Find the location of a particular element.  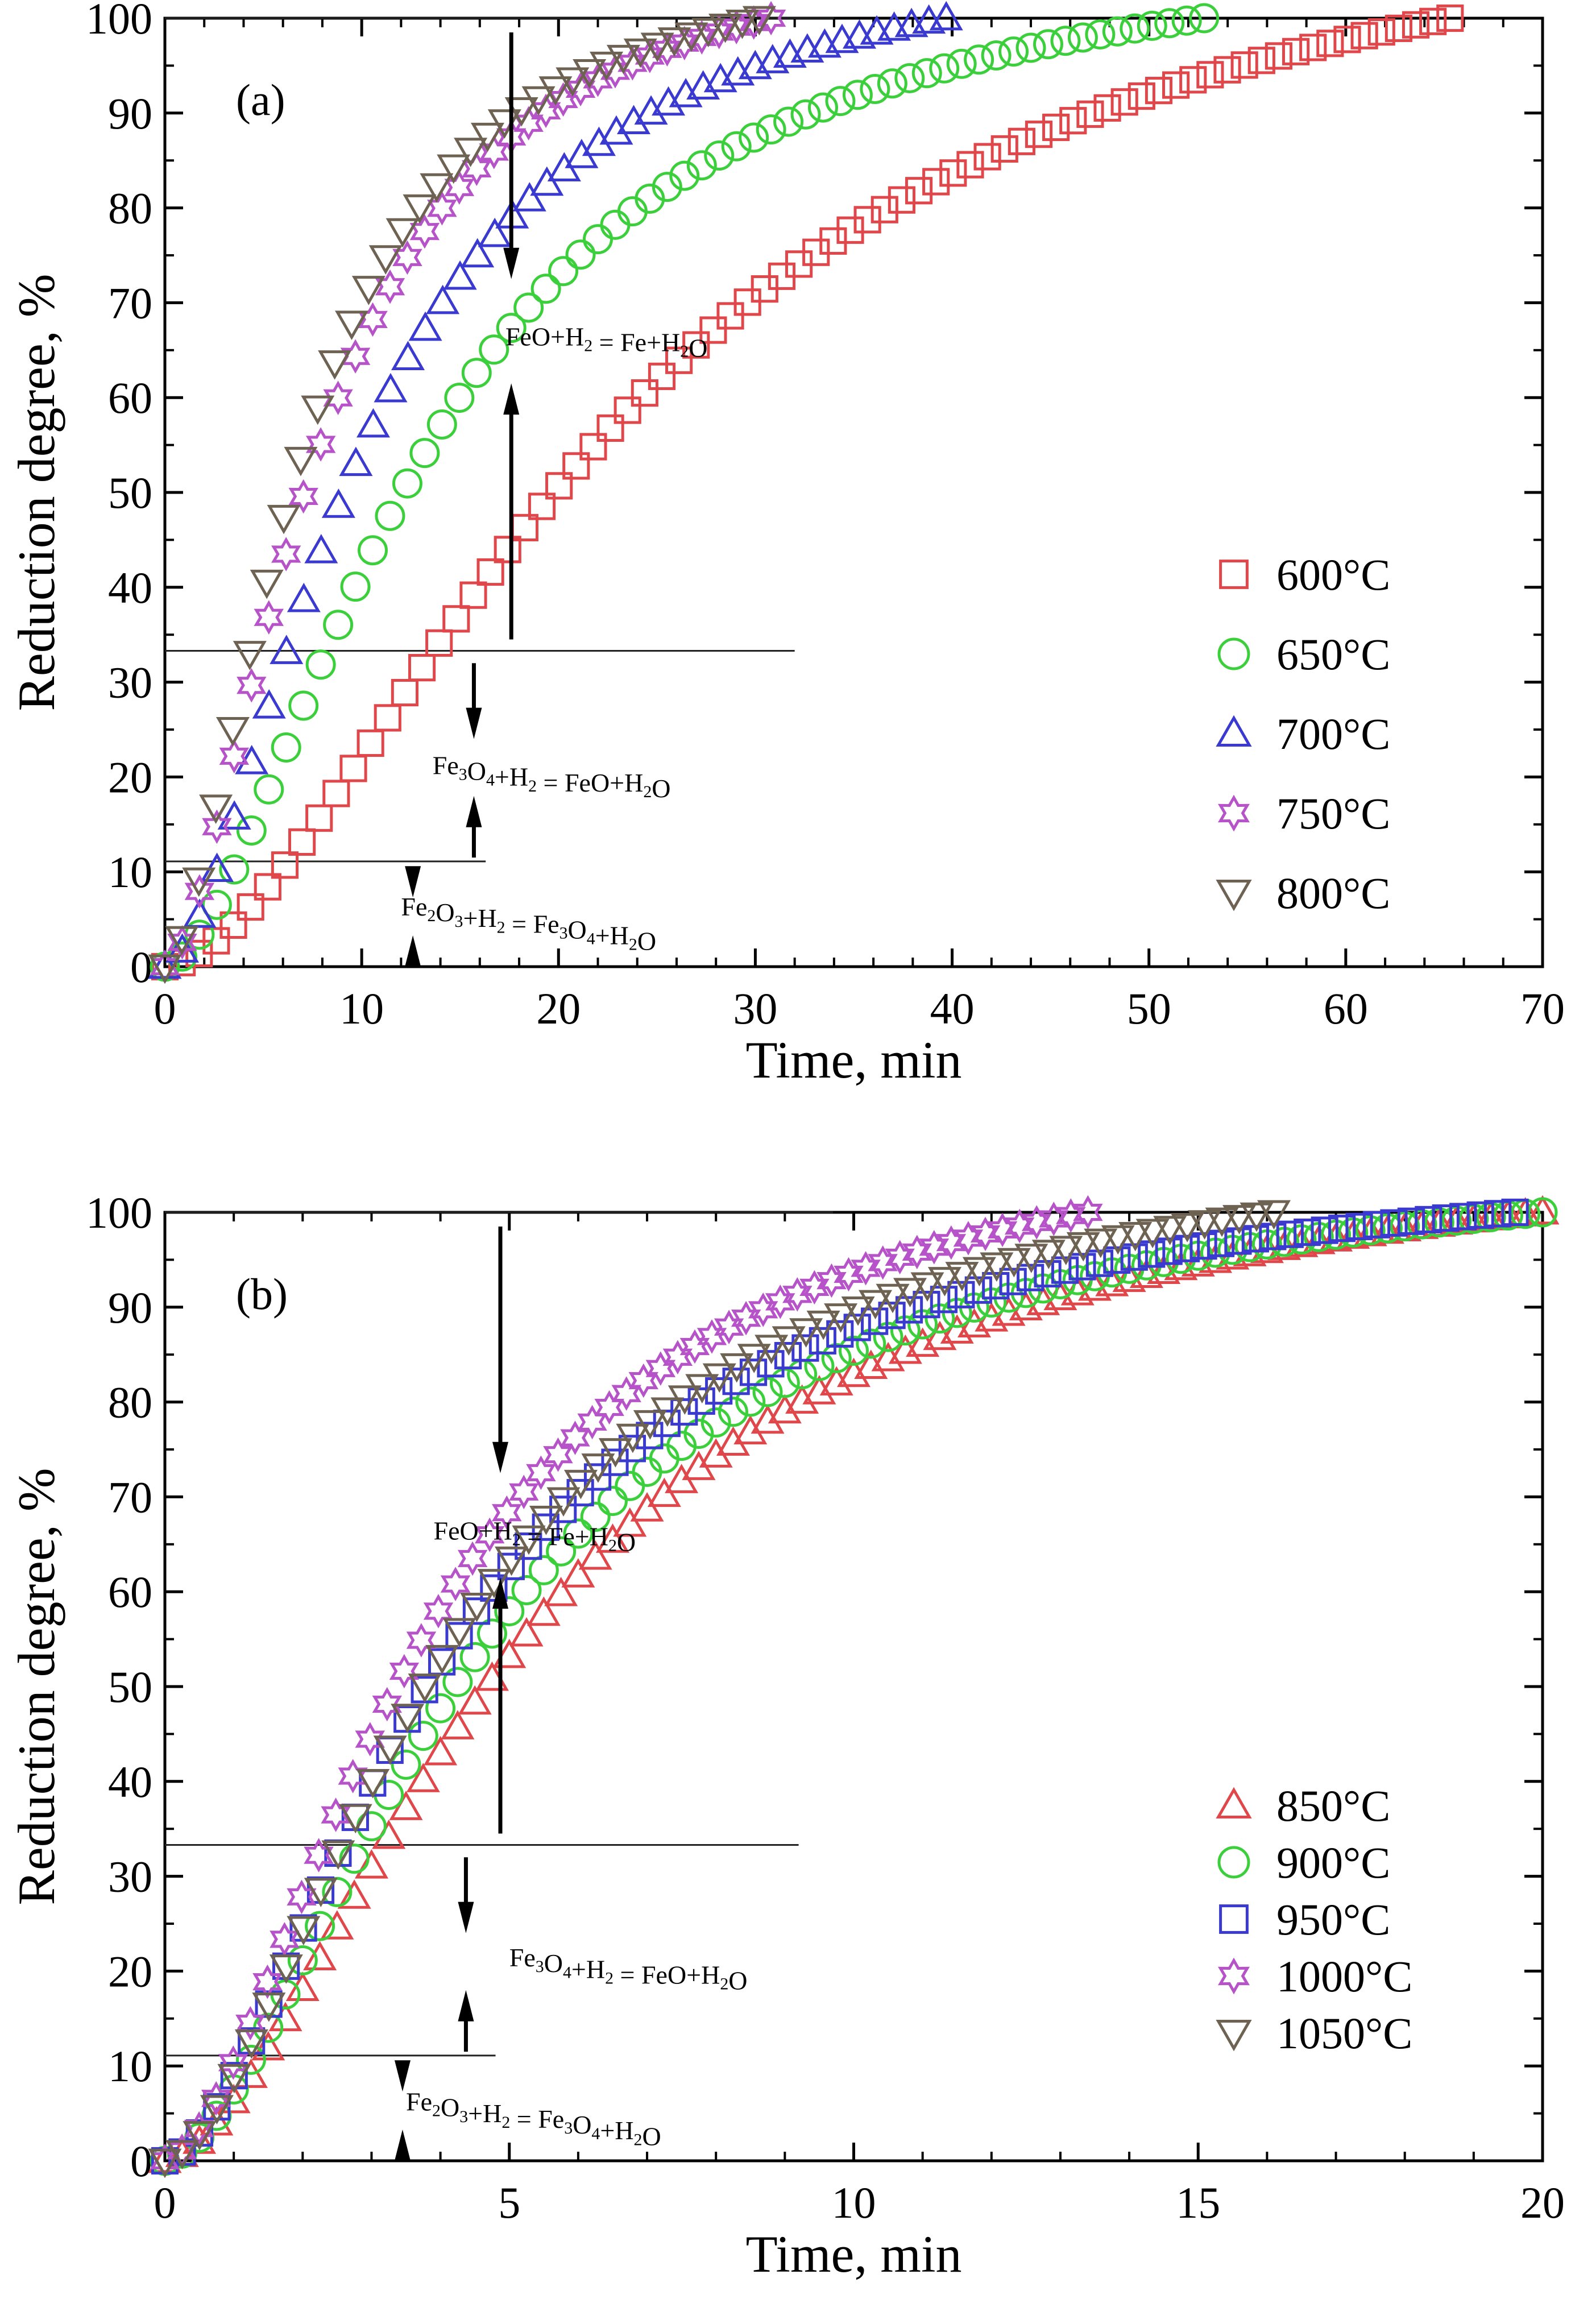

y-tick-label: 90 is located at coordinates (130, 113).